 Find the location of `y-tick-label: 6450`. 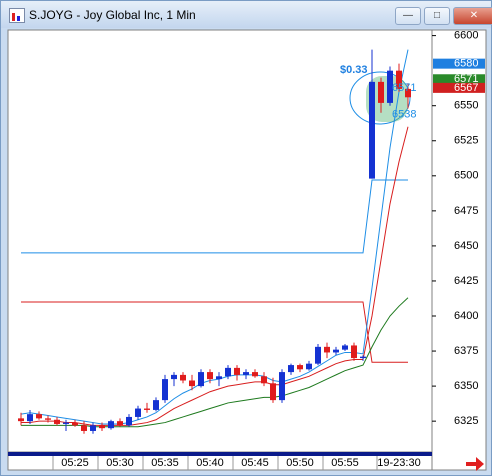

y-tick-label: 6450 is located at coordinates (466, 246).